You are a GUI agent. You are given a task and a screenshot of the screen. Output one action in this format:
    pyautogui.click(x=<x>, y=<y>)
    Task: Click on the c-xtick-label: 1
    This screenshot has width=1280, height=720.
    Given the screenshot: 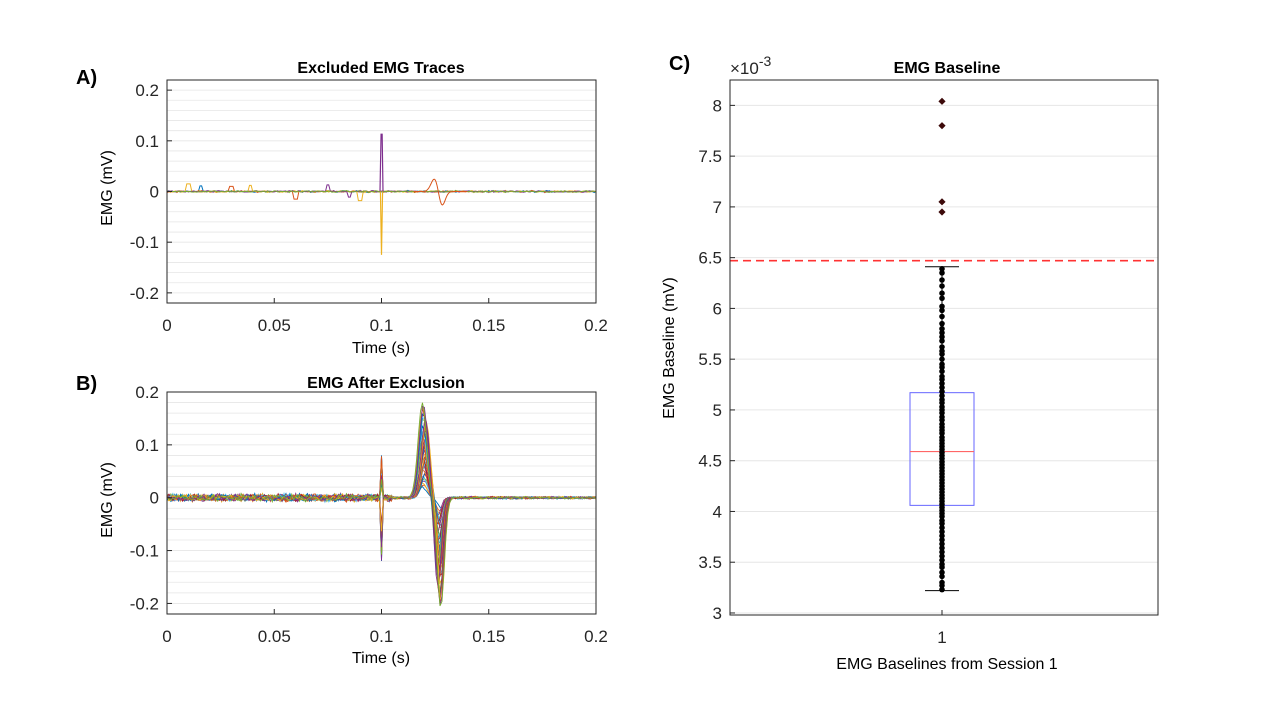 What is the action you would take?
    pyautogui.click(x=941, y=637)
    